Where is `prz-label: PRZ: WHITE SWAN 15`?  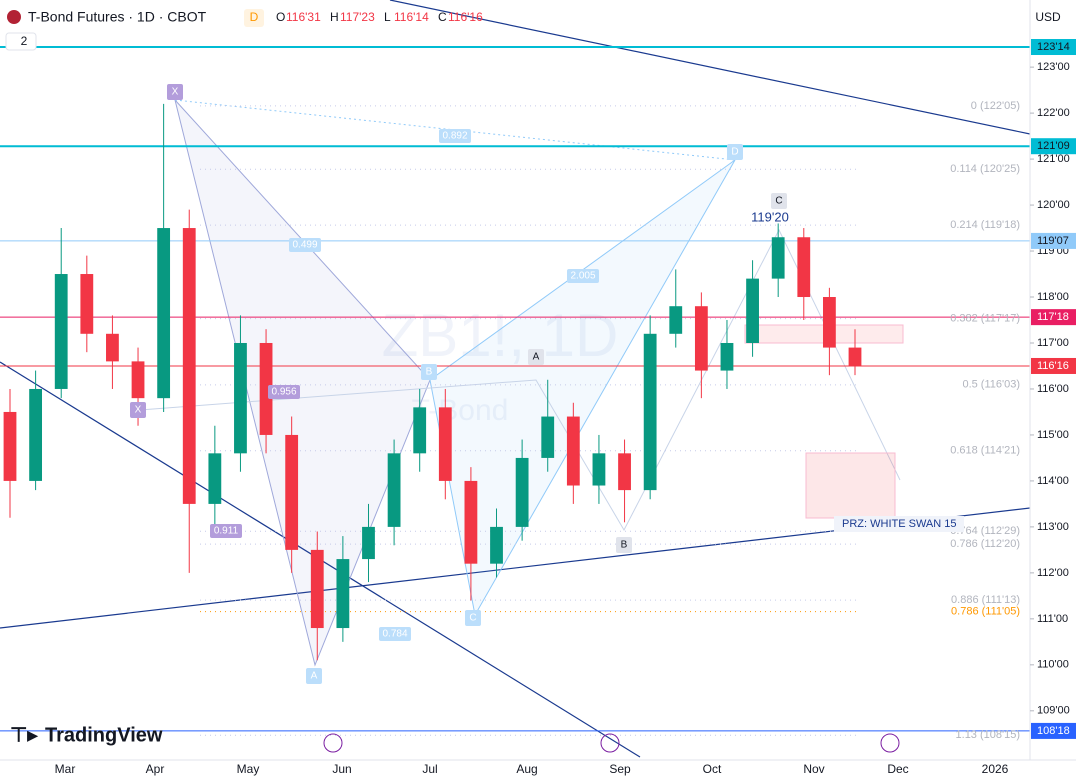 prz-label: PRZ: WHITE SWAN 15 is located at coordinates (899, 524).